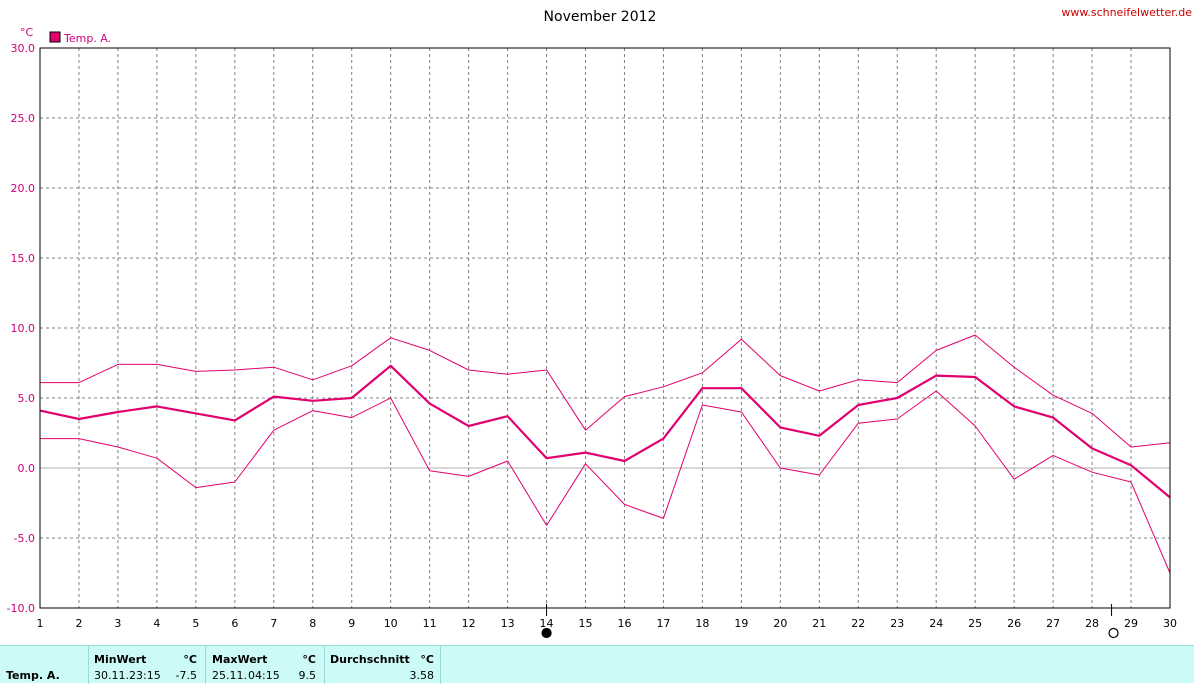  Describe the element at coordinates (1113, 633) in the screenshot. I see `new-moon-icon` at that location.